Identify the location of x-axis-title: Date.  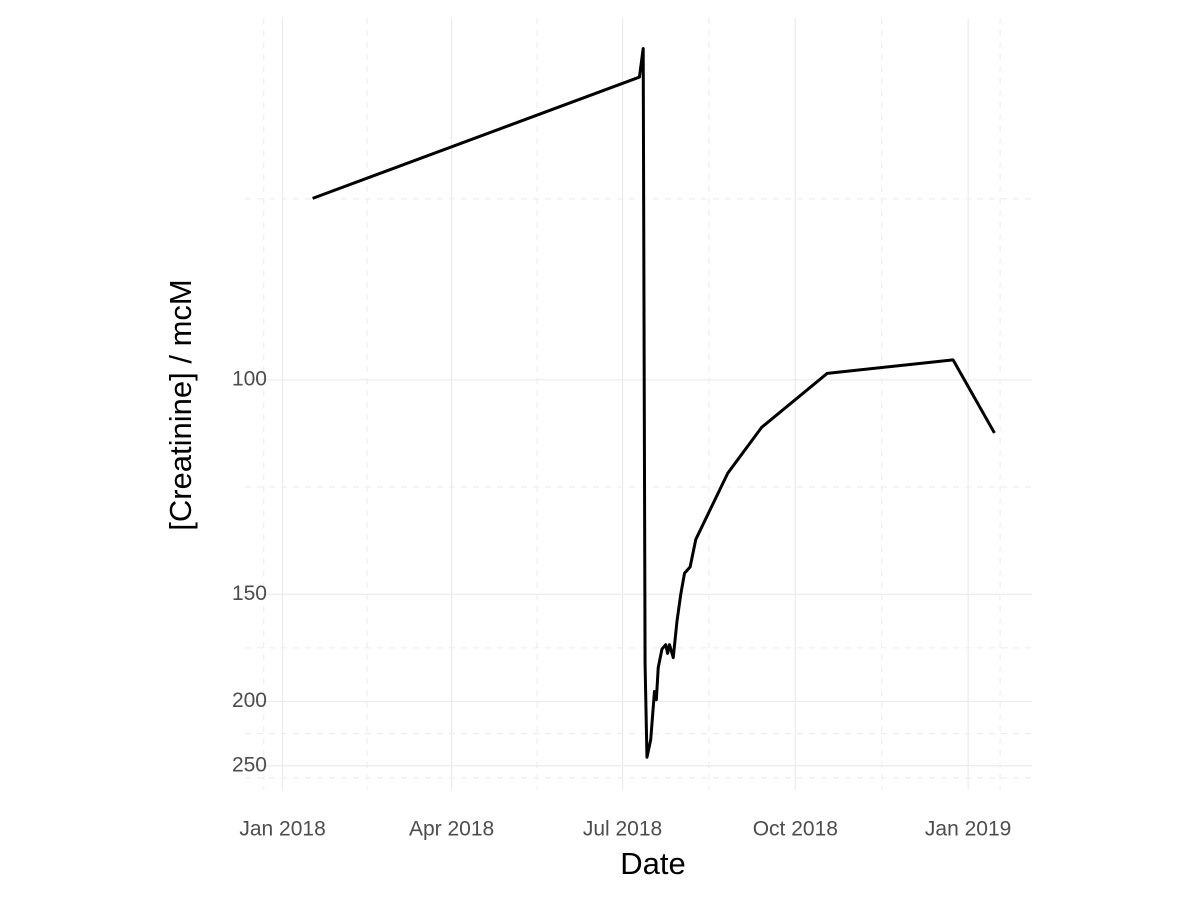
(652, 863).